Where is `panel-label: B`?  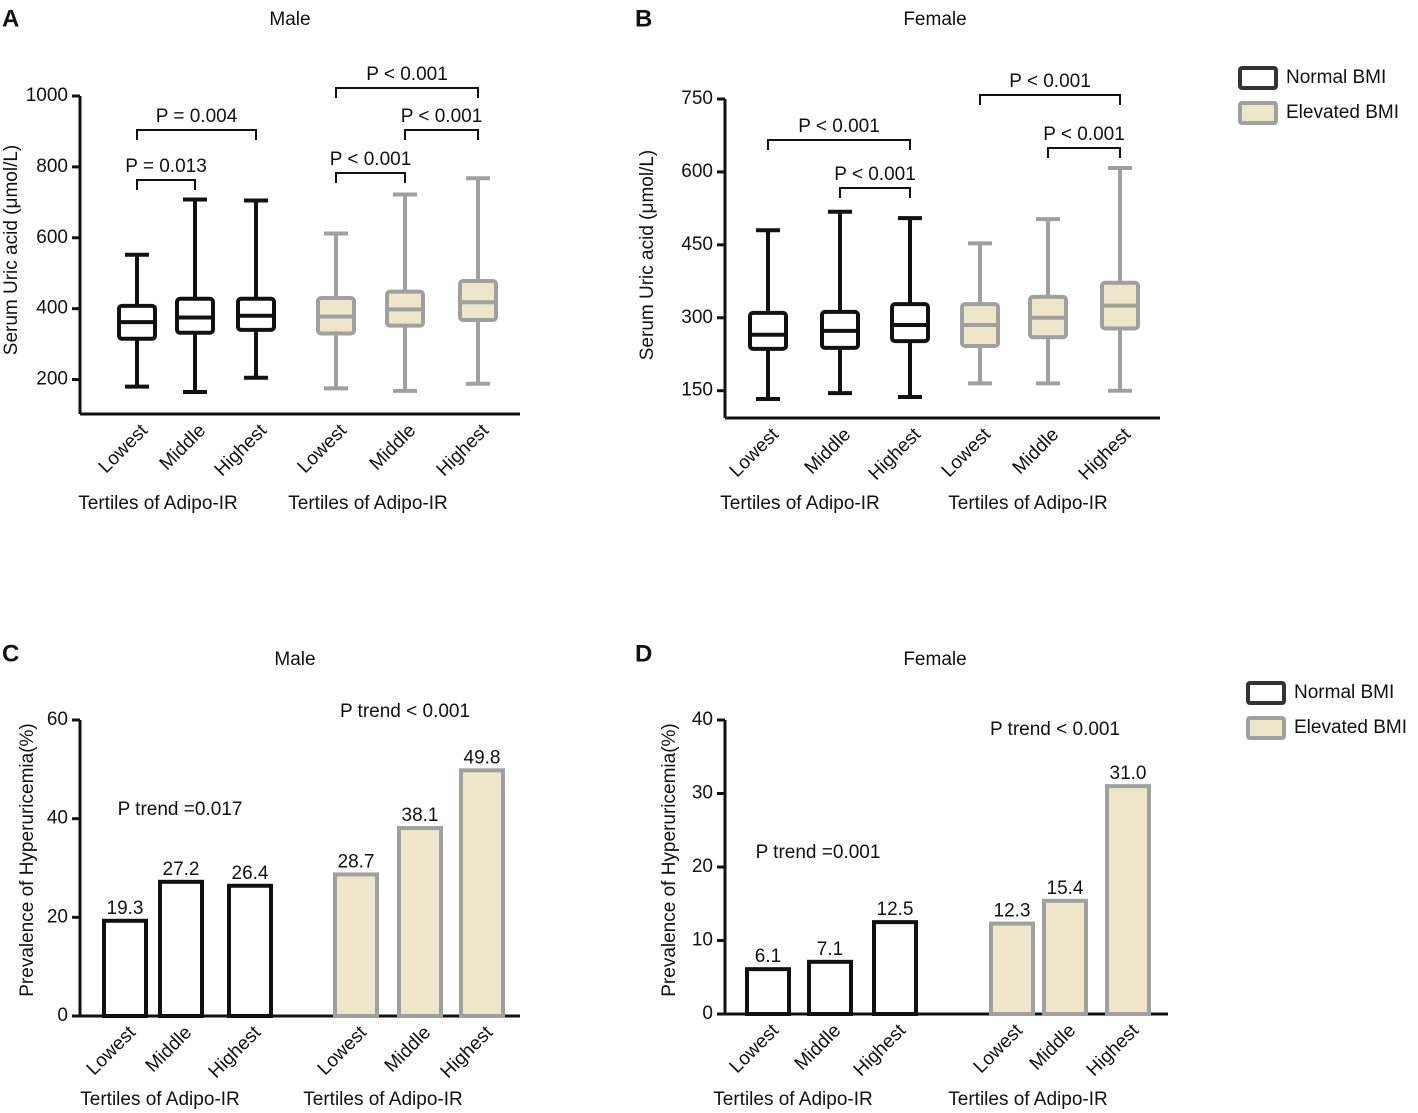 panel-label: B is located at coordinates (643, 18).